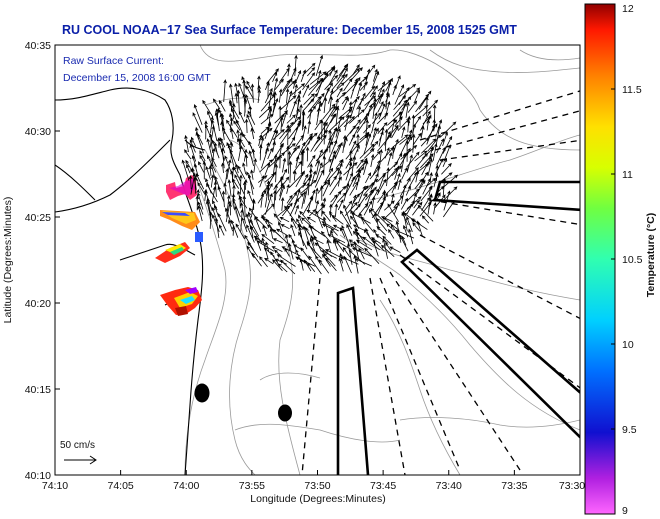  What do you see at coordinates (514, 486) in the screenshot?
I see `x-tick-label: 73:35` at bounding box center [514, 486].